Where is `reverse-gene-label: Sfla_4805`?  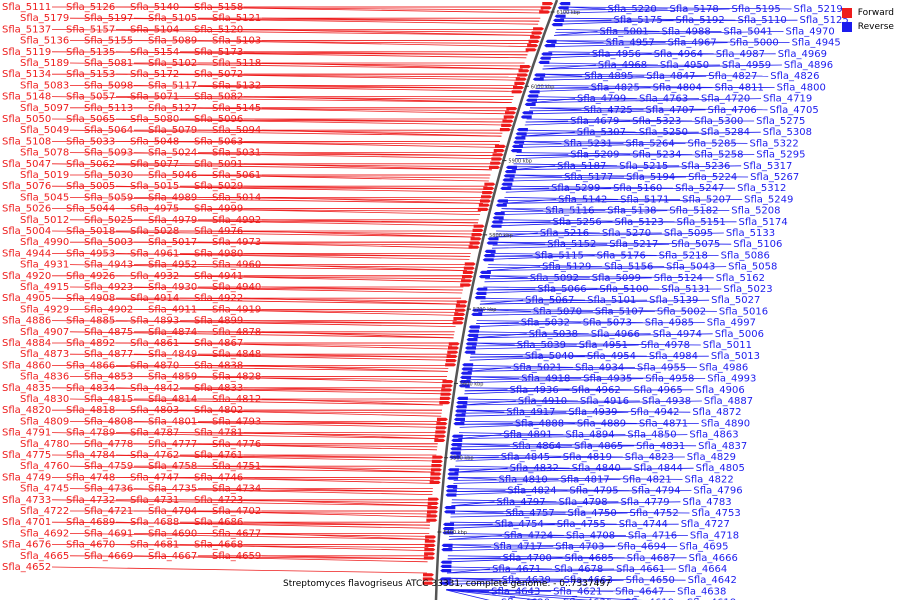 reverse-gene-label: Sfla_4805 is located at coordinates (720, 468).